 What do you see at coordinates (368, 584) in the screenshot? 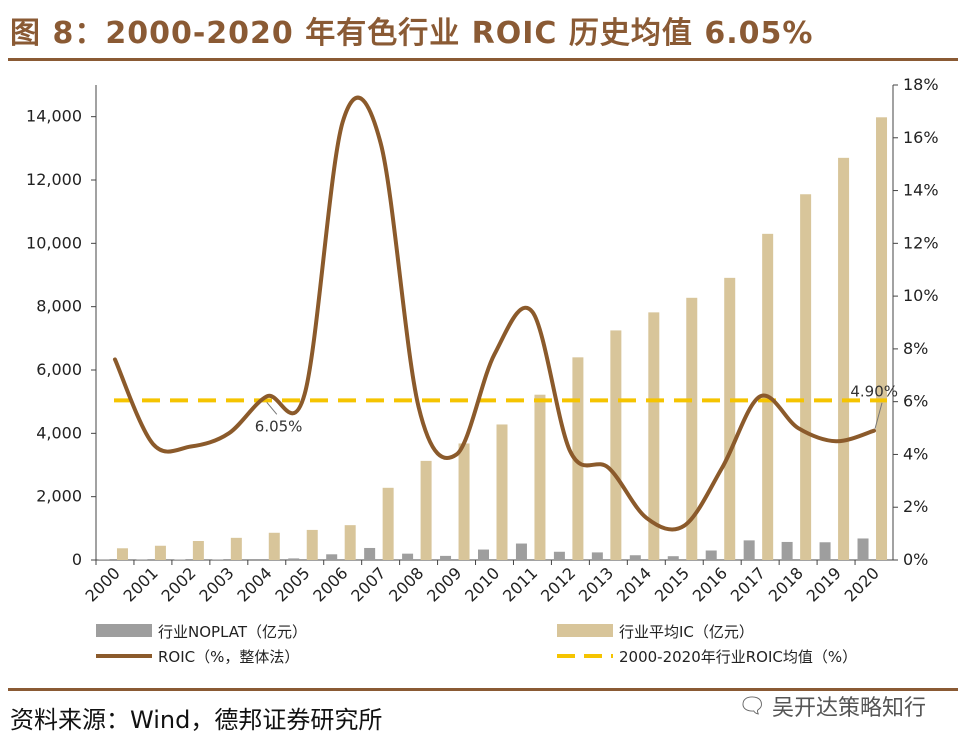
I see `x-tick-label: 2007` at bounding box center [368, 584].